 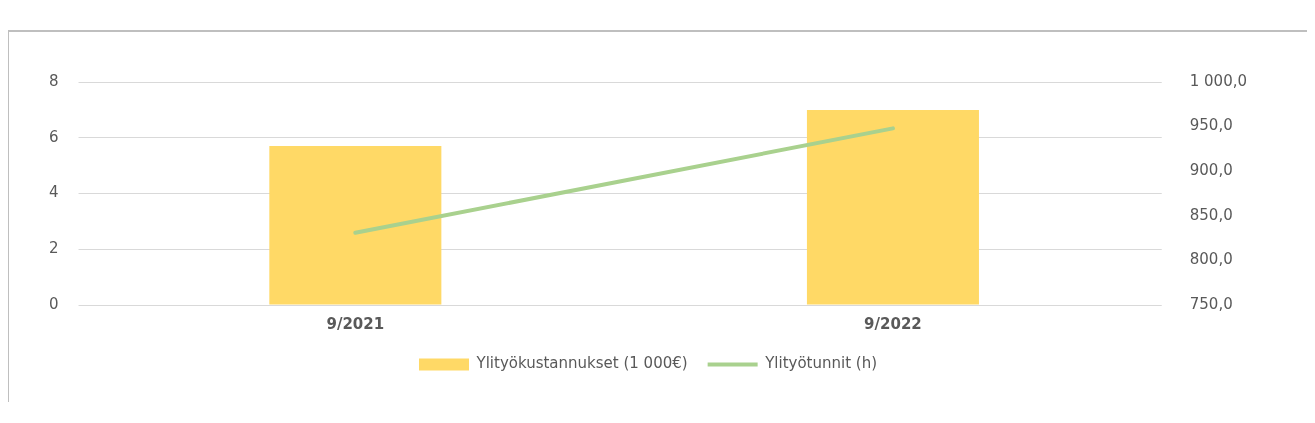 What do you see at coordinates (355, 323) in the screenshot?
I see `x-tick-label: 9/2021` at bounding box center [355, 323].